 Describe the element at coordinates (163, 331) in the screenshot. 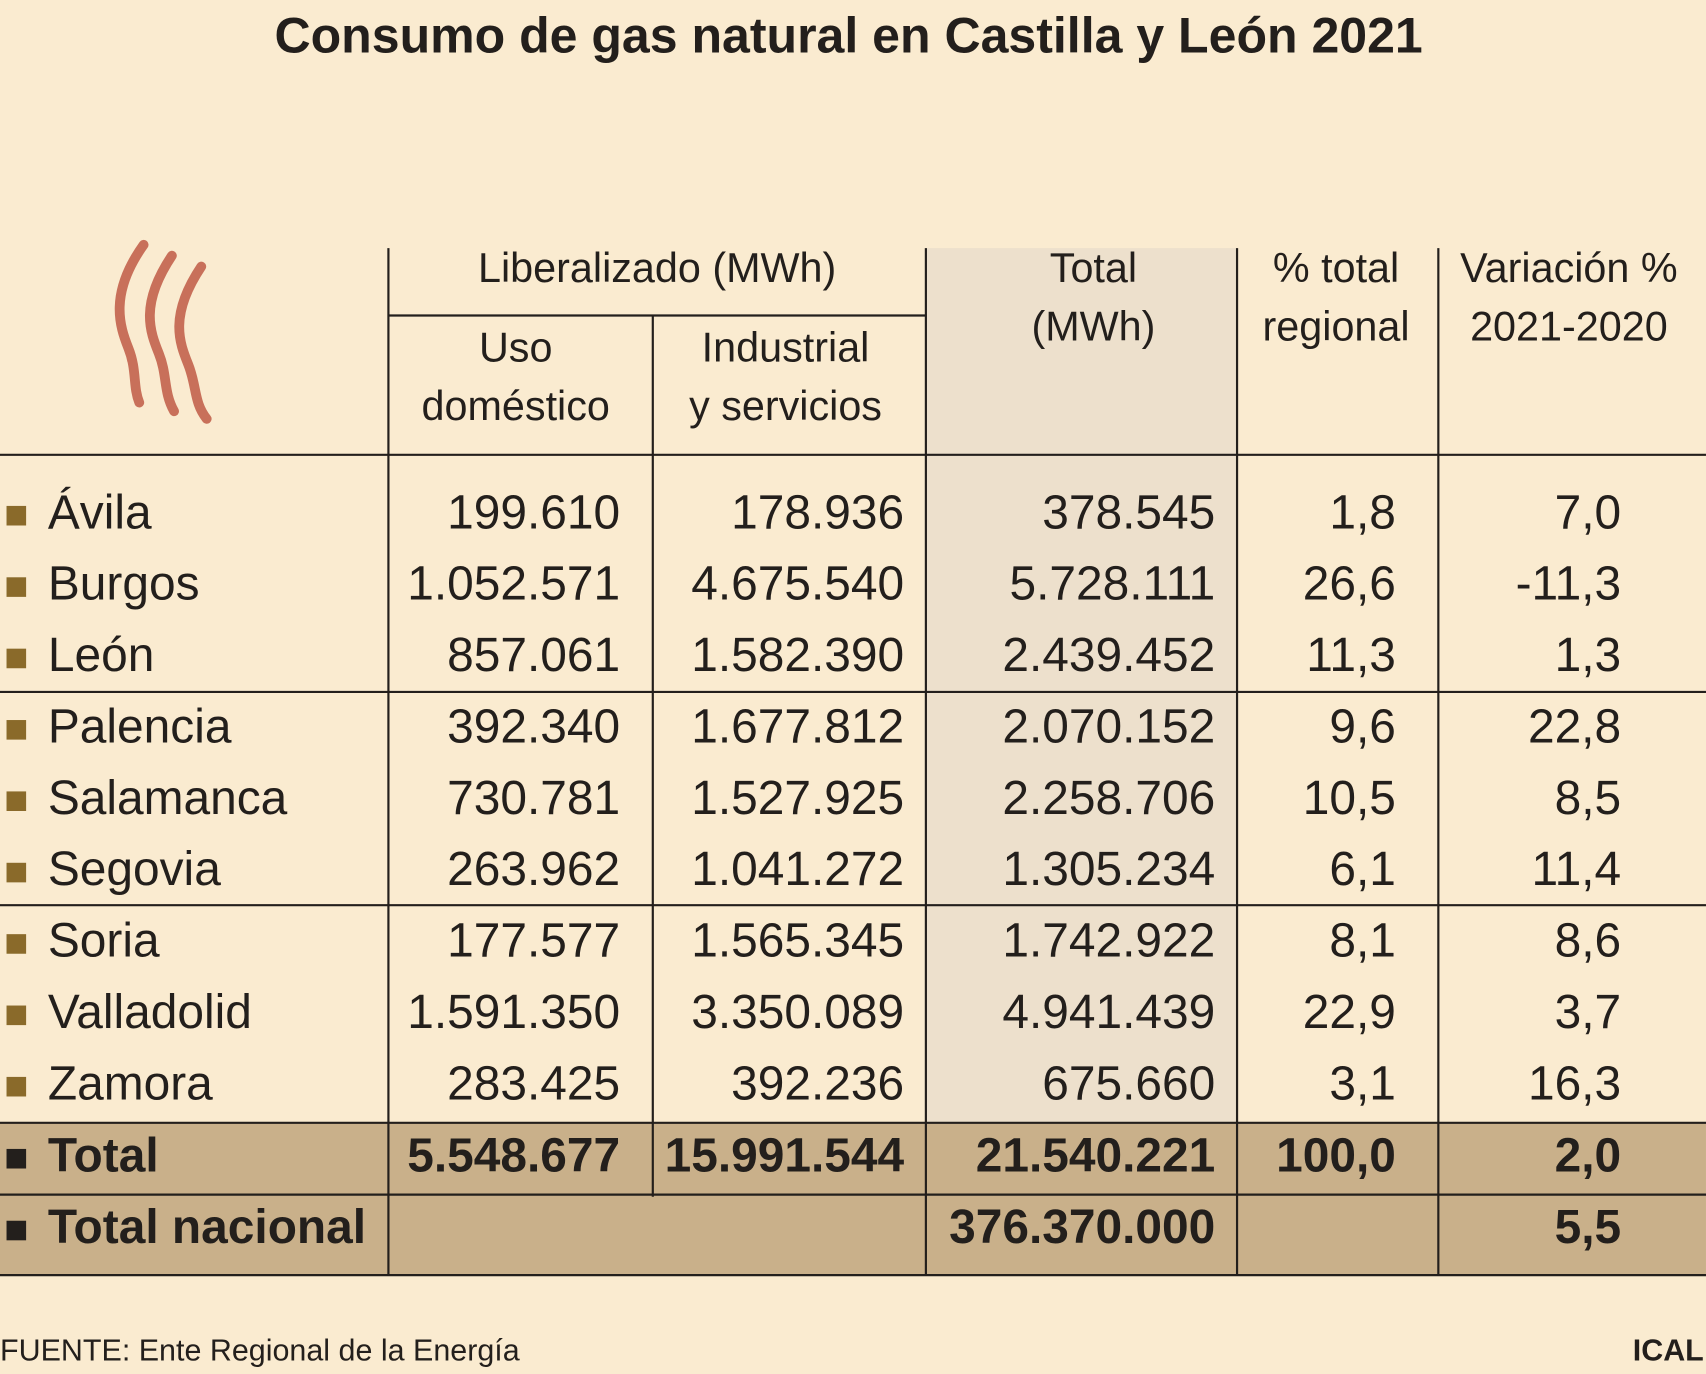

I see `flame-icon` at that location.